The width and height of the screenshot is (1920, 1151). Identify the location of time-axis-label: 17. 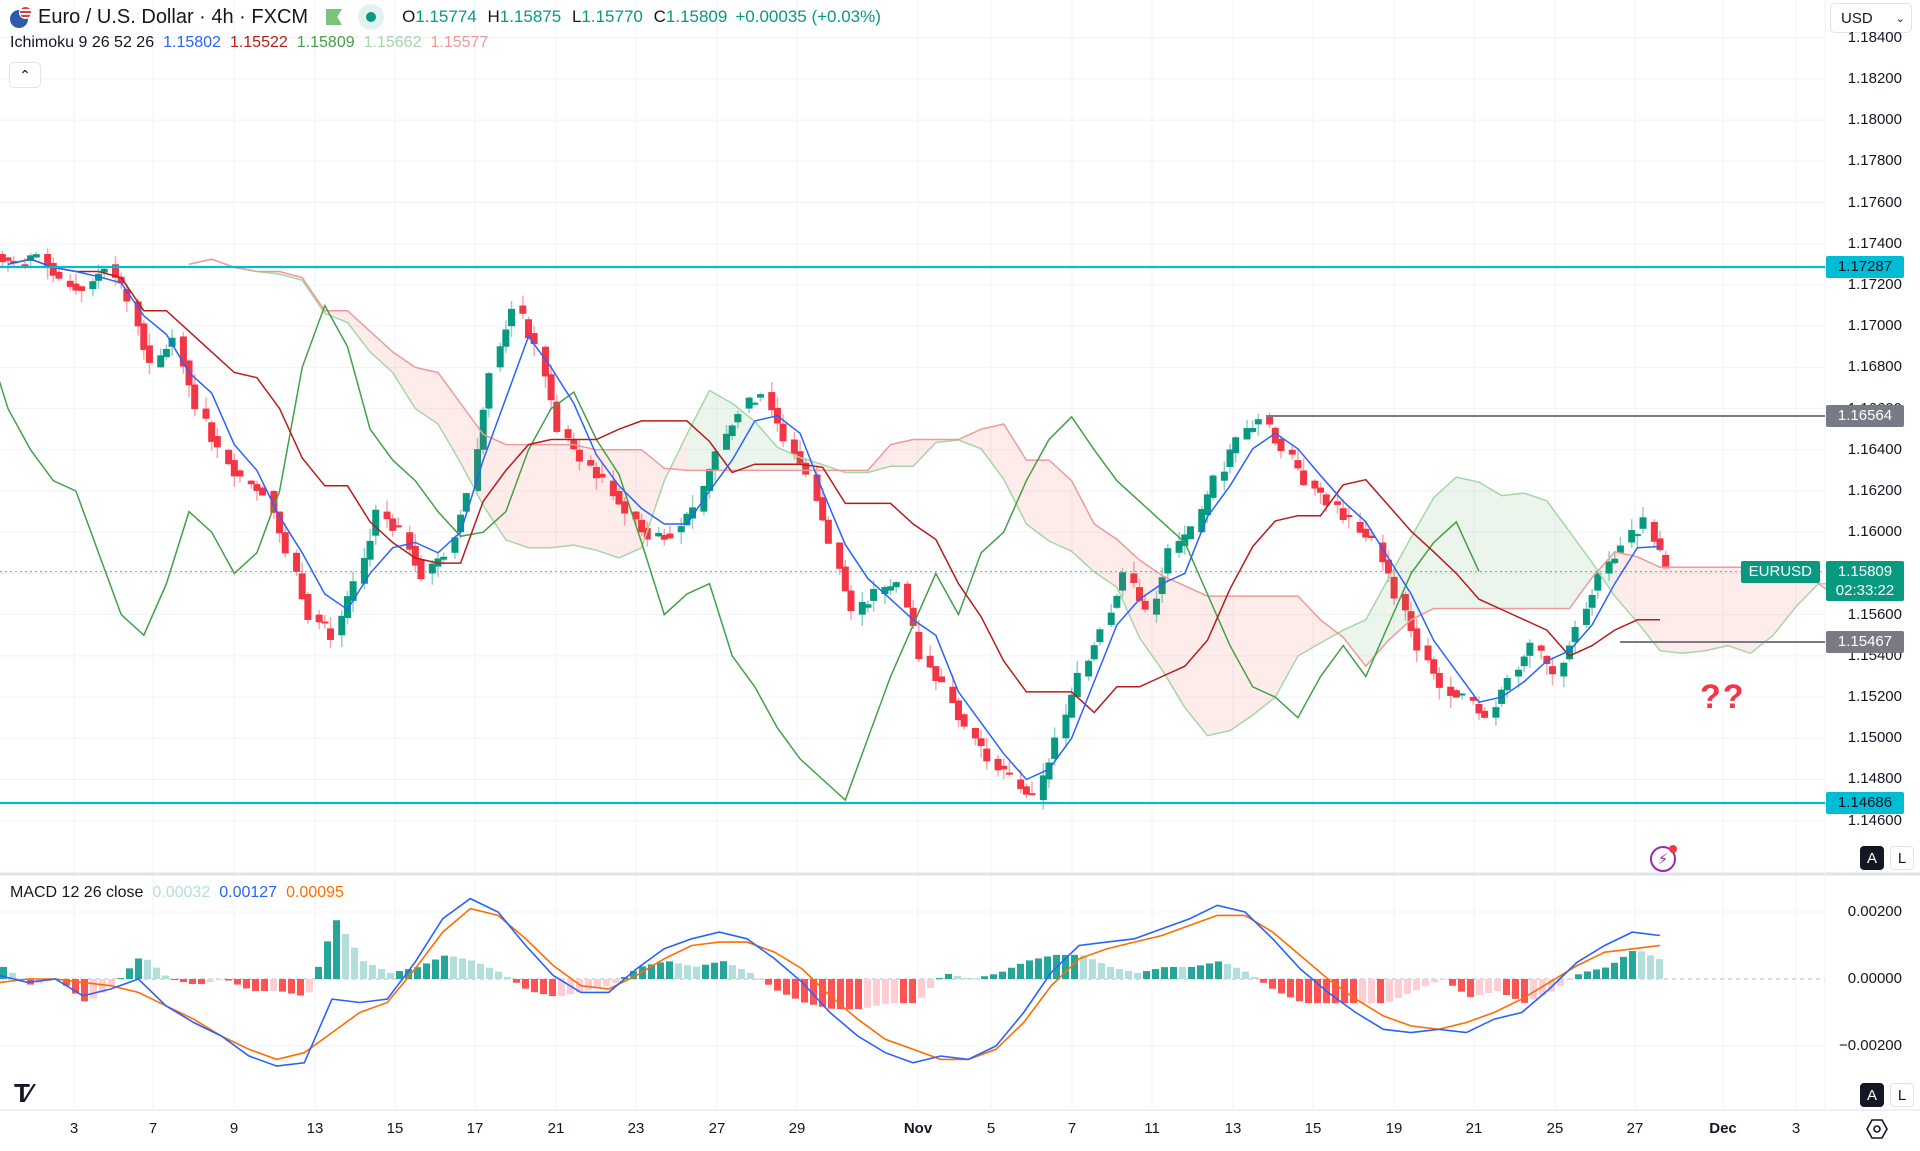
(475, 1128).